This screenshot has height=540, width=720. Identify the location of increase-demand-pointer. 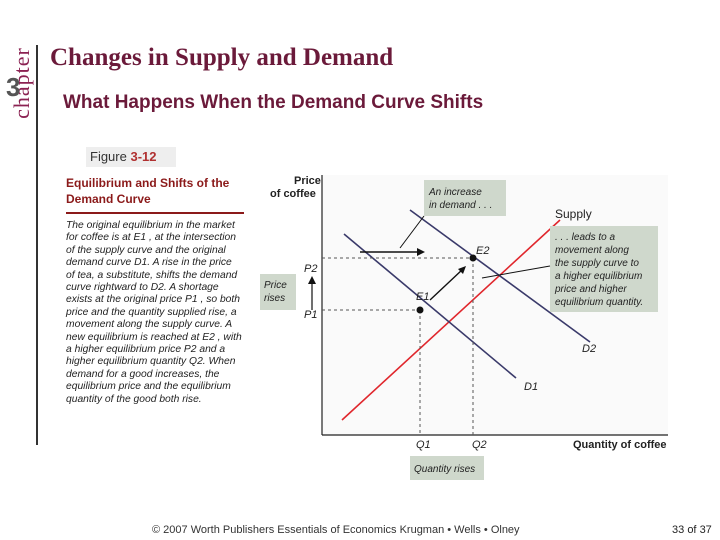
(412, 232).